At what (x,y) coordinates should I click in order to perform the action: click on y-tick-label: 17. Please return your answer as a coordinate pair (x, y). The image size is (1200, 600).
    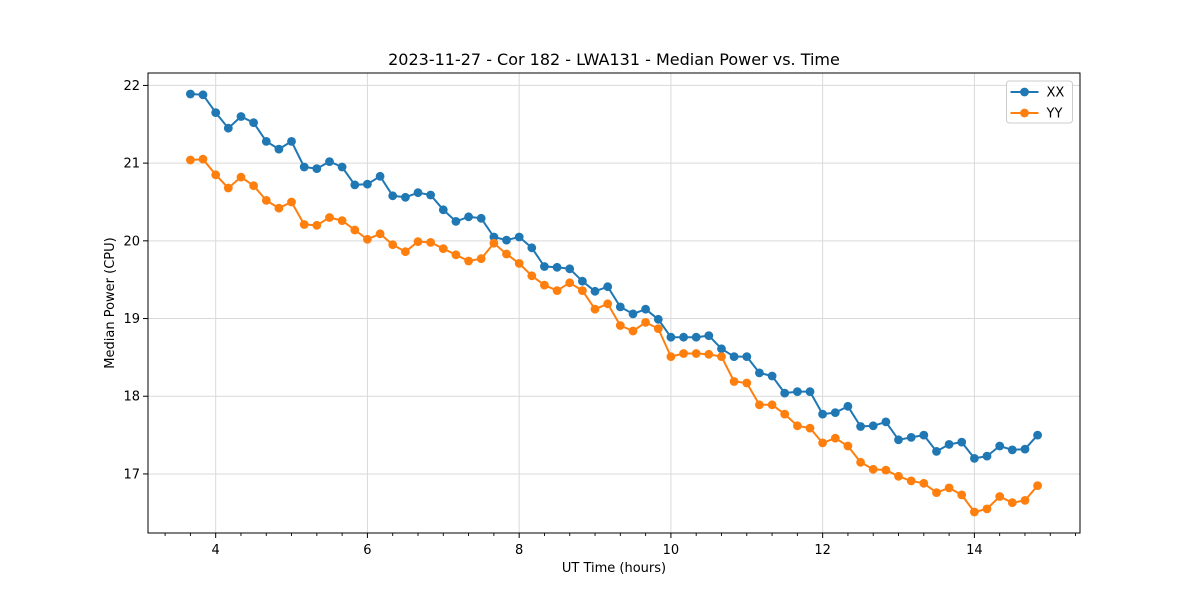
    Looking at the image, I should click on (131, 474).